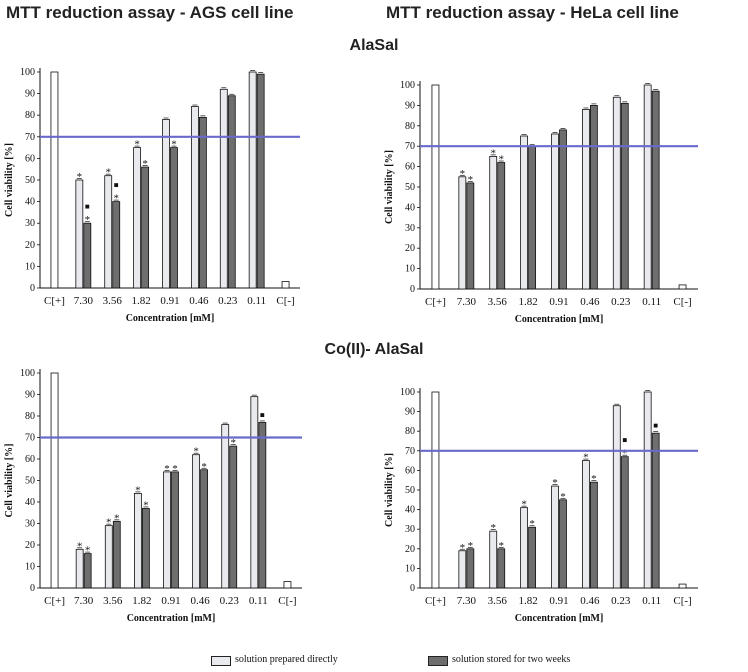  I want to click on x-tick-label: C[-], so click(285, 301).